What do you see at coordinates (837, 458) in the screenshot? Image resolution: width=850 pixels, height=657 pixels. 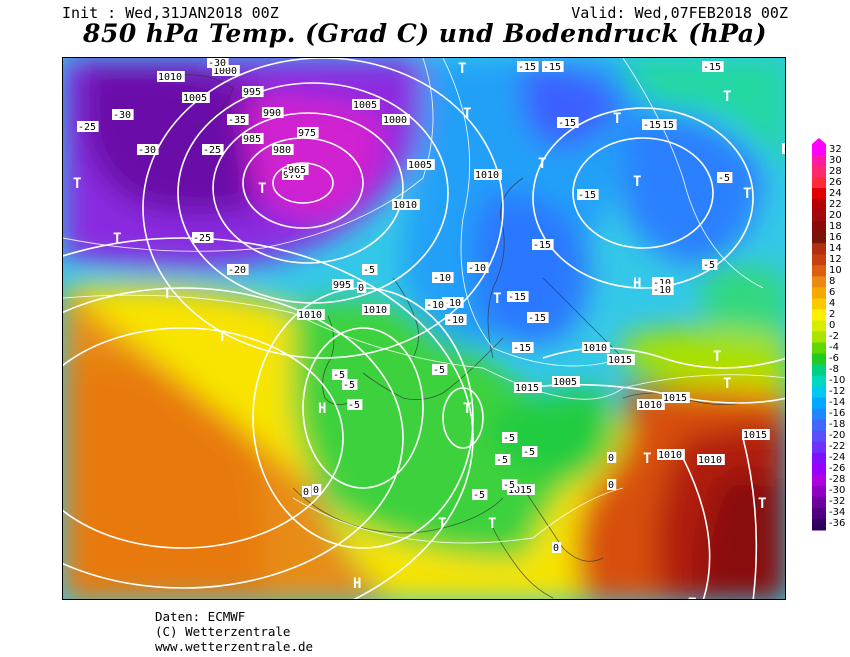 I see `colorbar-label: -24` at bounding box center [837, 458].